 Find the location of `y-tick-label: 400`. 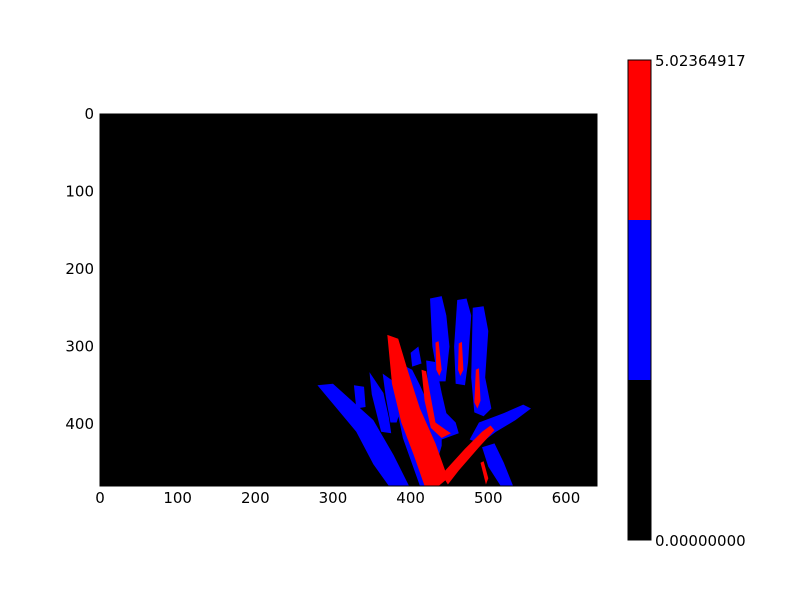

y-tick-label: 400 is located at coordinates (79, 424).